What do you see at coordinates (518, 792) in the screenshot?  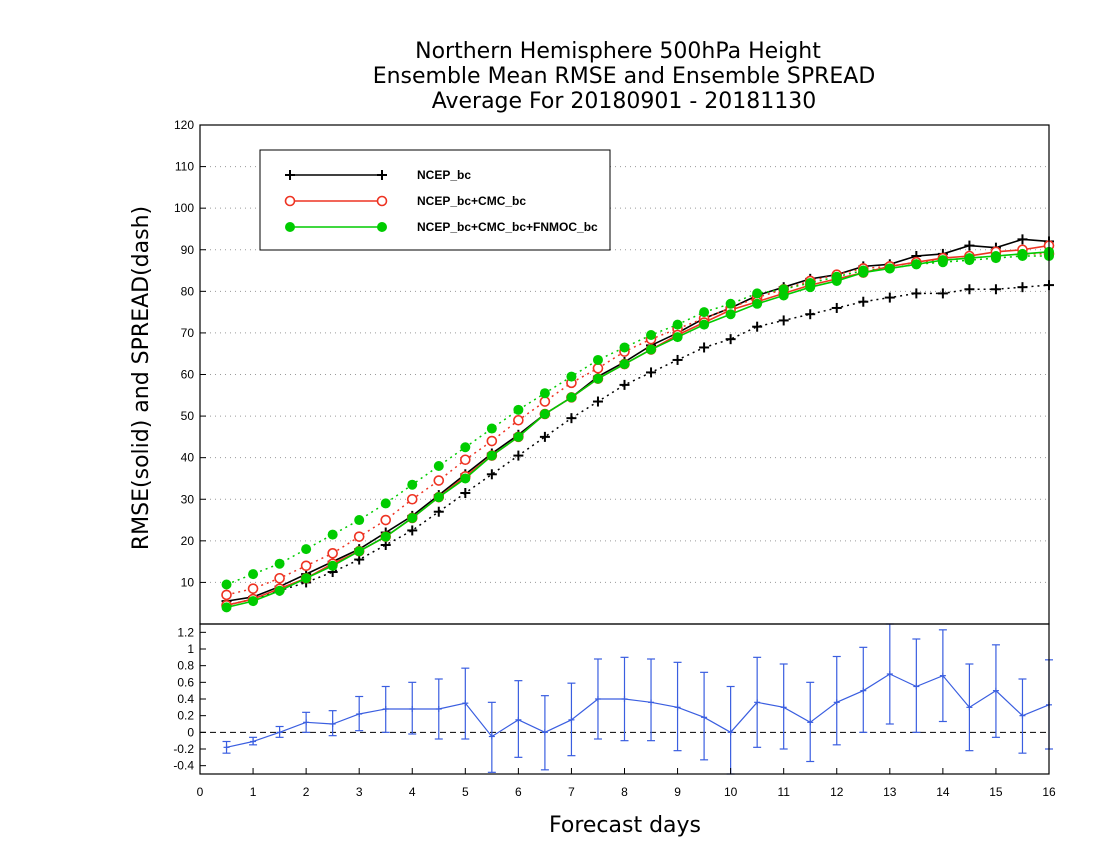 I see `x-tick-label: 6` at bounding box center [518, 792].